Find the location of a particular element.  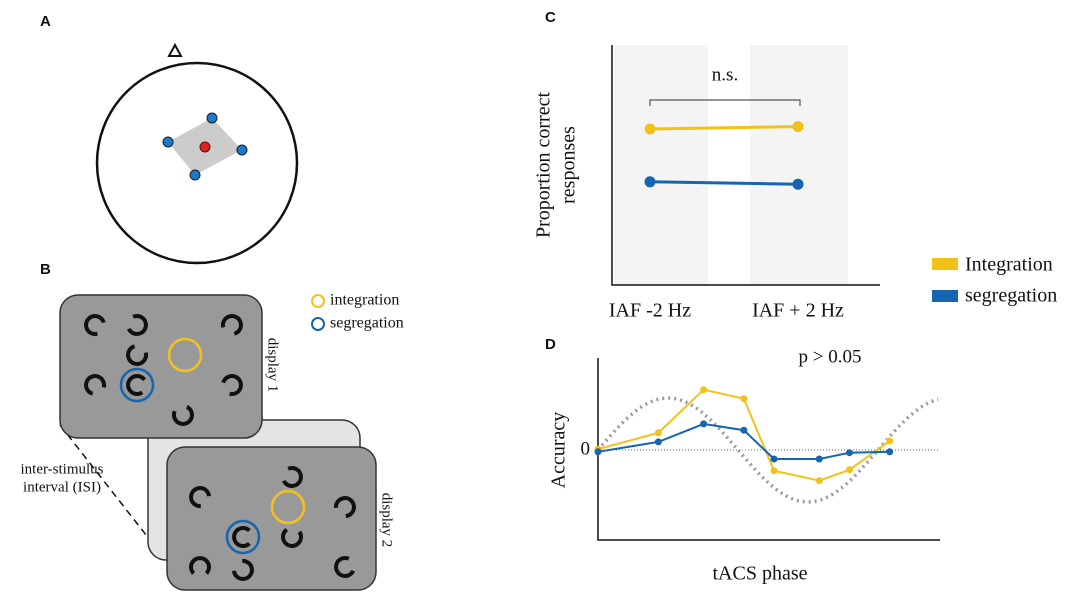

reference-sine is located at coordinates (767, 450).